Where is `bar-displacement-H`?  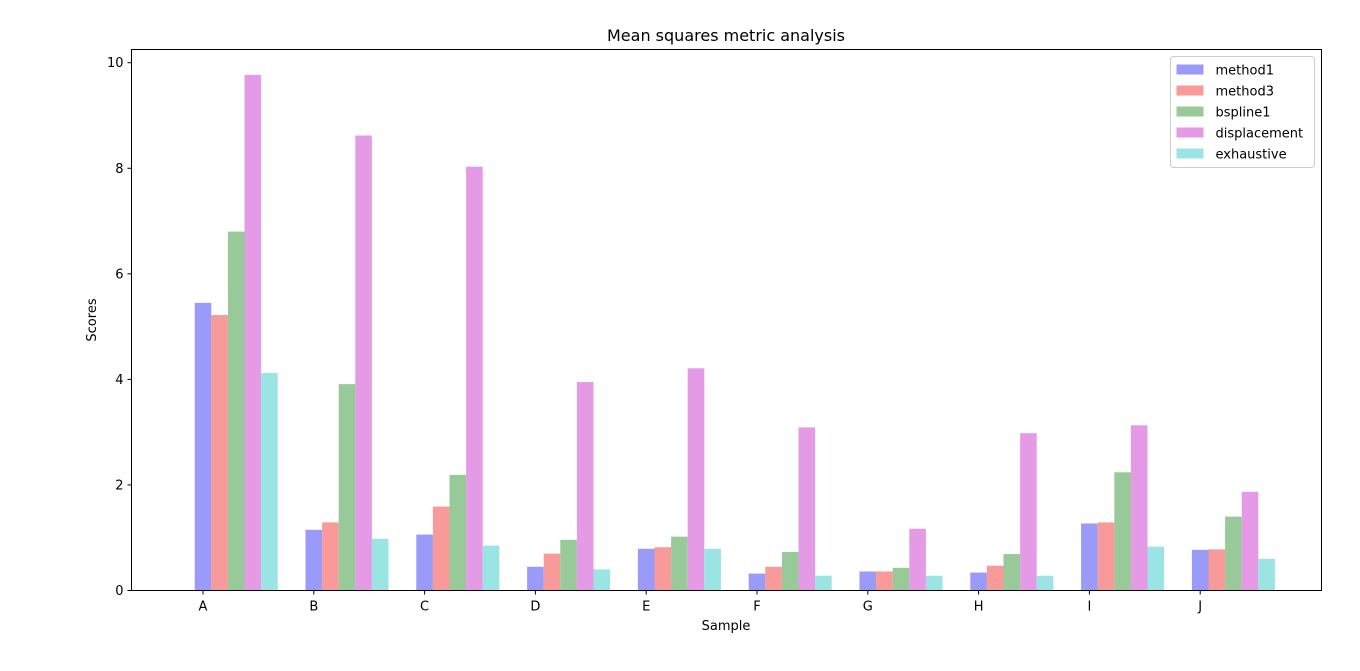
bar-displacement-H is located at coordinates (1028, 512).